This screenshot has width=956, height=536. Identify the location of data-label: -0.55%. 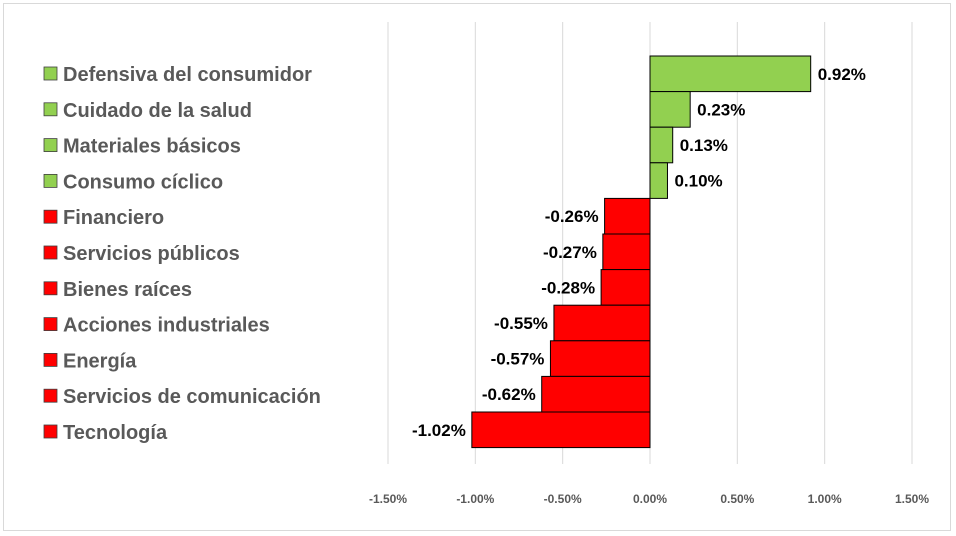
(521, 323).